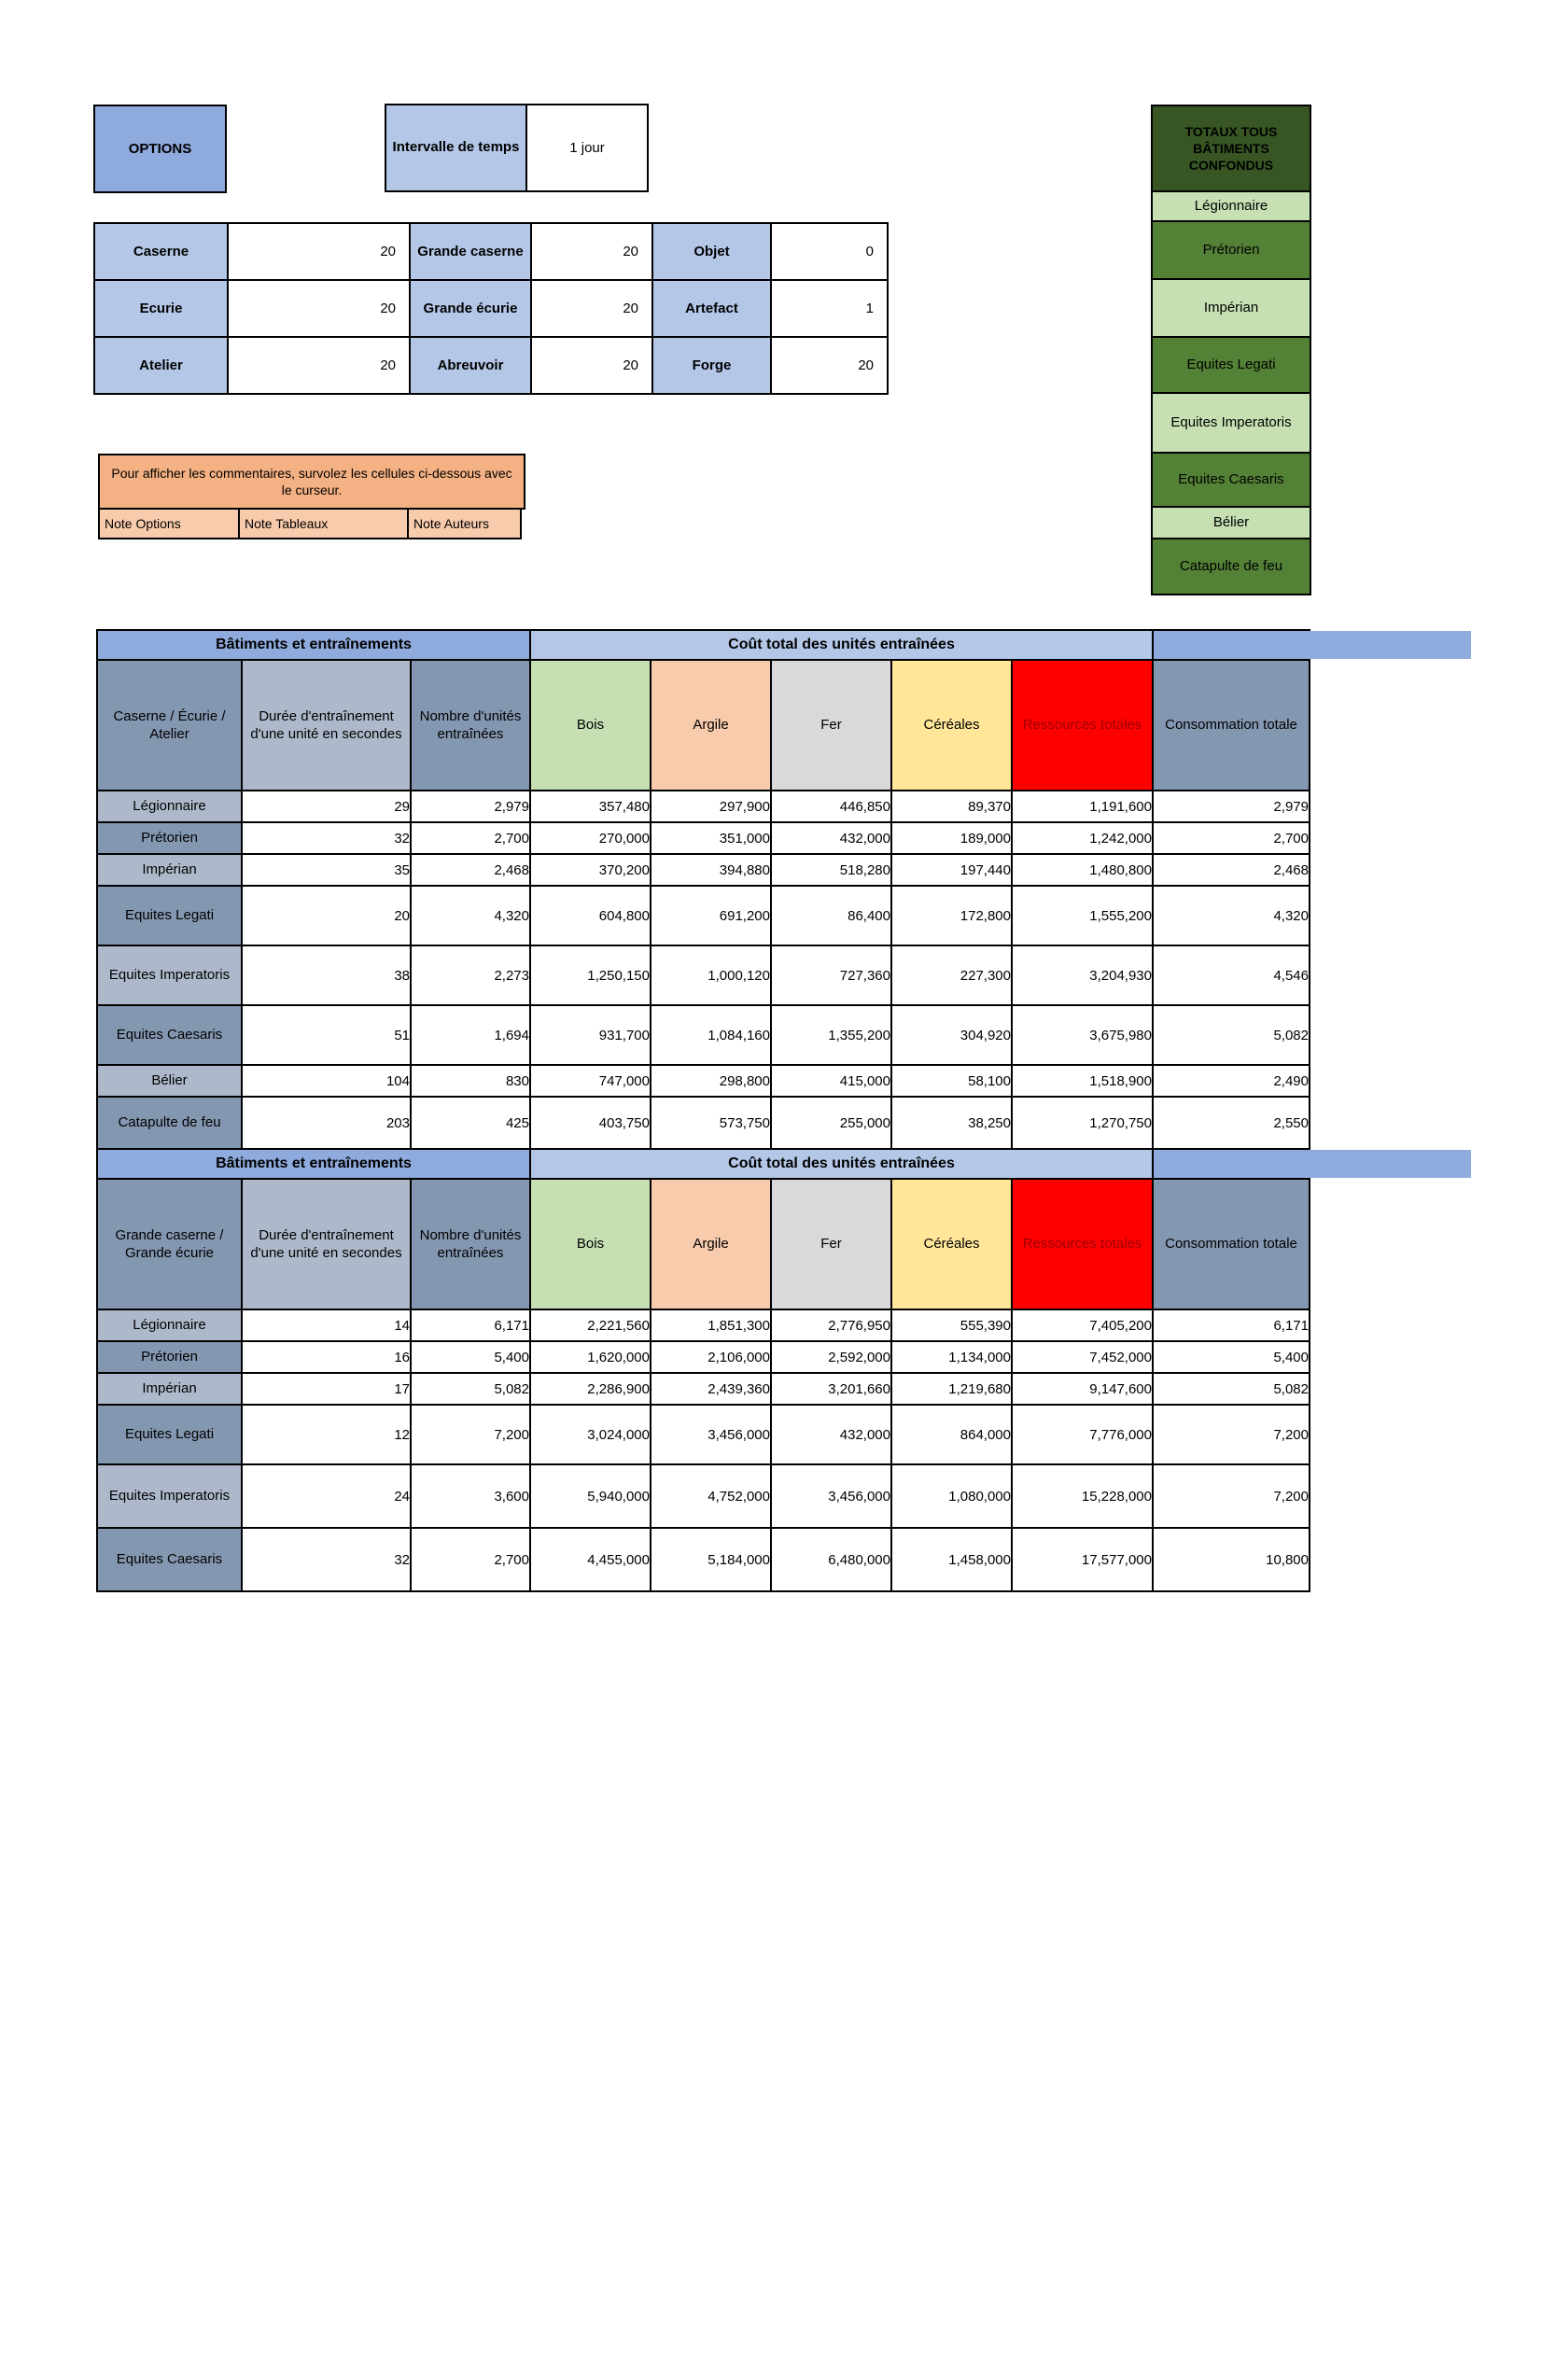  Describe the element at coordinates (831, 1559) in the screenshot. I see `value-cell: 6,480,000` at that location.